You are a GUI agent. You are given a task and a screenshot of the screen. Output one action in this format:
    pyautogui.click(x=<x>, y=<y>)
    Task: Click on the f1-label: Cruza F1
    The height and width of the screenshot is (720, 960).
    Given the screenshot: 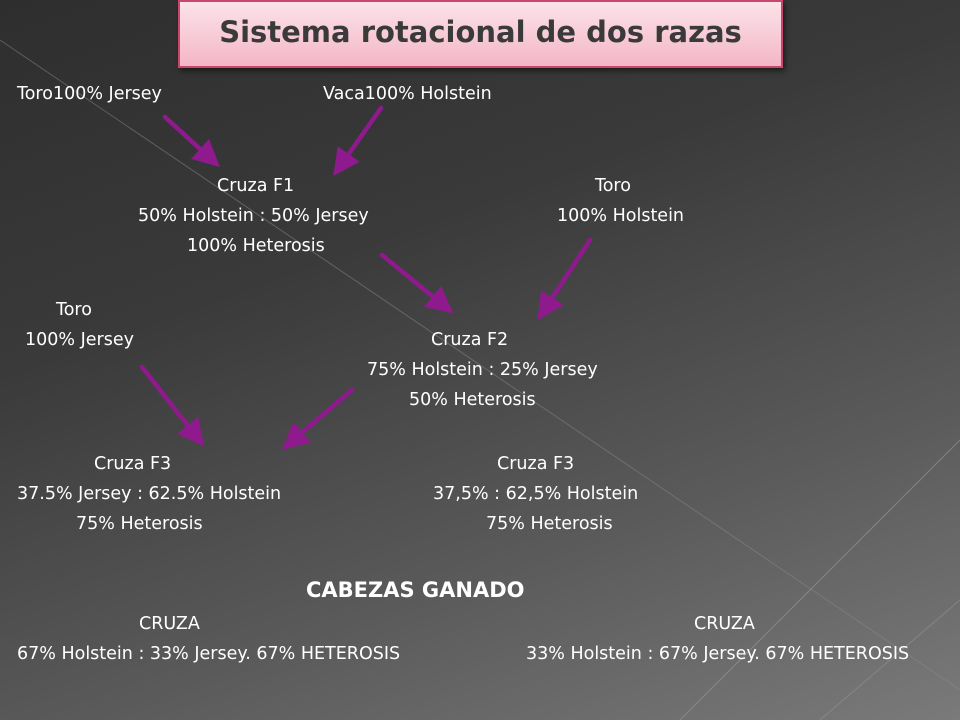 What is the action you would take?
    pyautogui.click(x=256, y=186)
    